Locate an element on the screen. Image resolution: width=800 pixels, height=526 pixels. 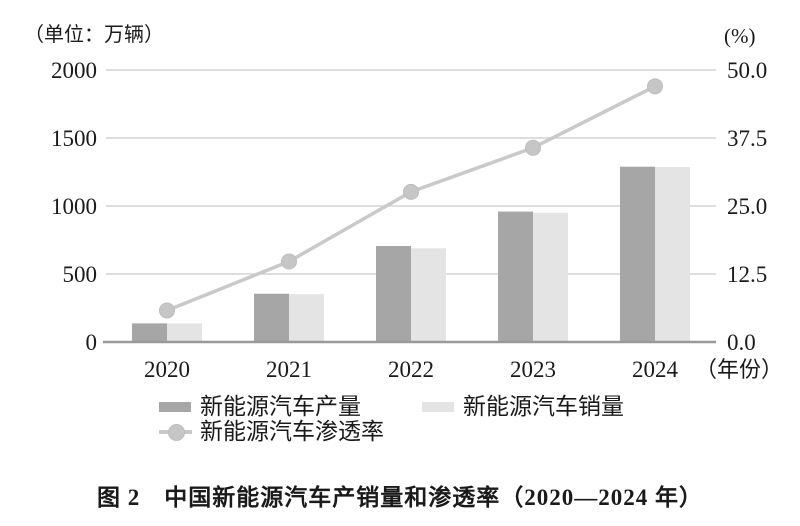
legend-label-production: 新能源汽车产量 is located at coordinates (280, 406).